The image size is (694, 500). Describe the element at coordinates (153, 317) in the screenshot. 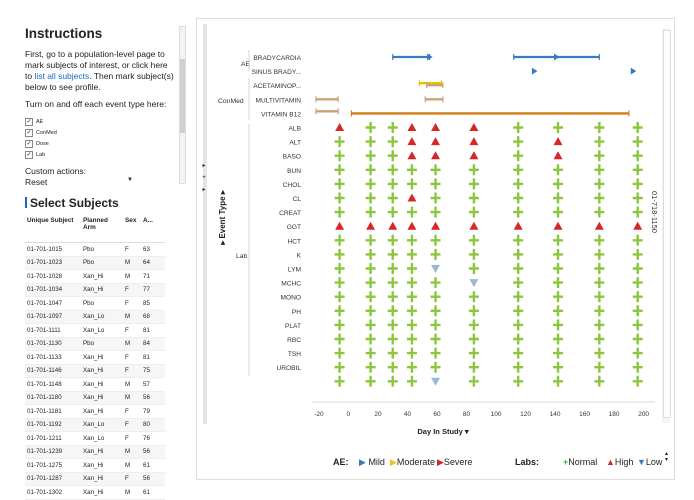

I see `table-cell: 68` at that location.